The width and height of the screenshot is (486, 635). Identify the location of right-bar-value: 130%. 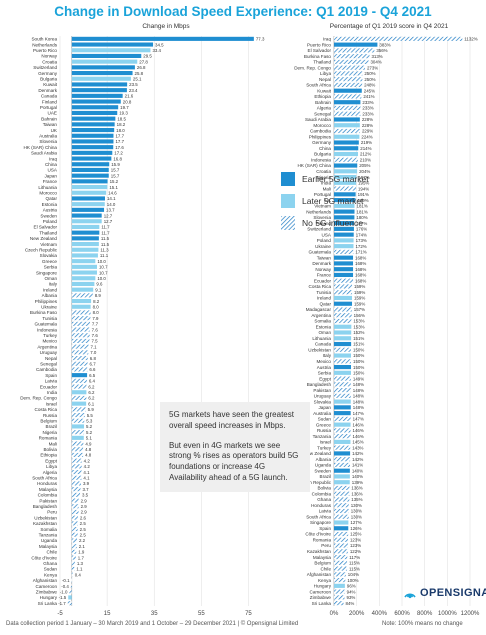
(356, 516).